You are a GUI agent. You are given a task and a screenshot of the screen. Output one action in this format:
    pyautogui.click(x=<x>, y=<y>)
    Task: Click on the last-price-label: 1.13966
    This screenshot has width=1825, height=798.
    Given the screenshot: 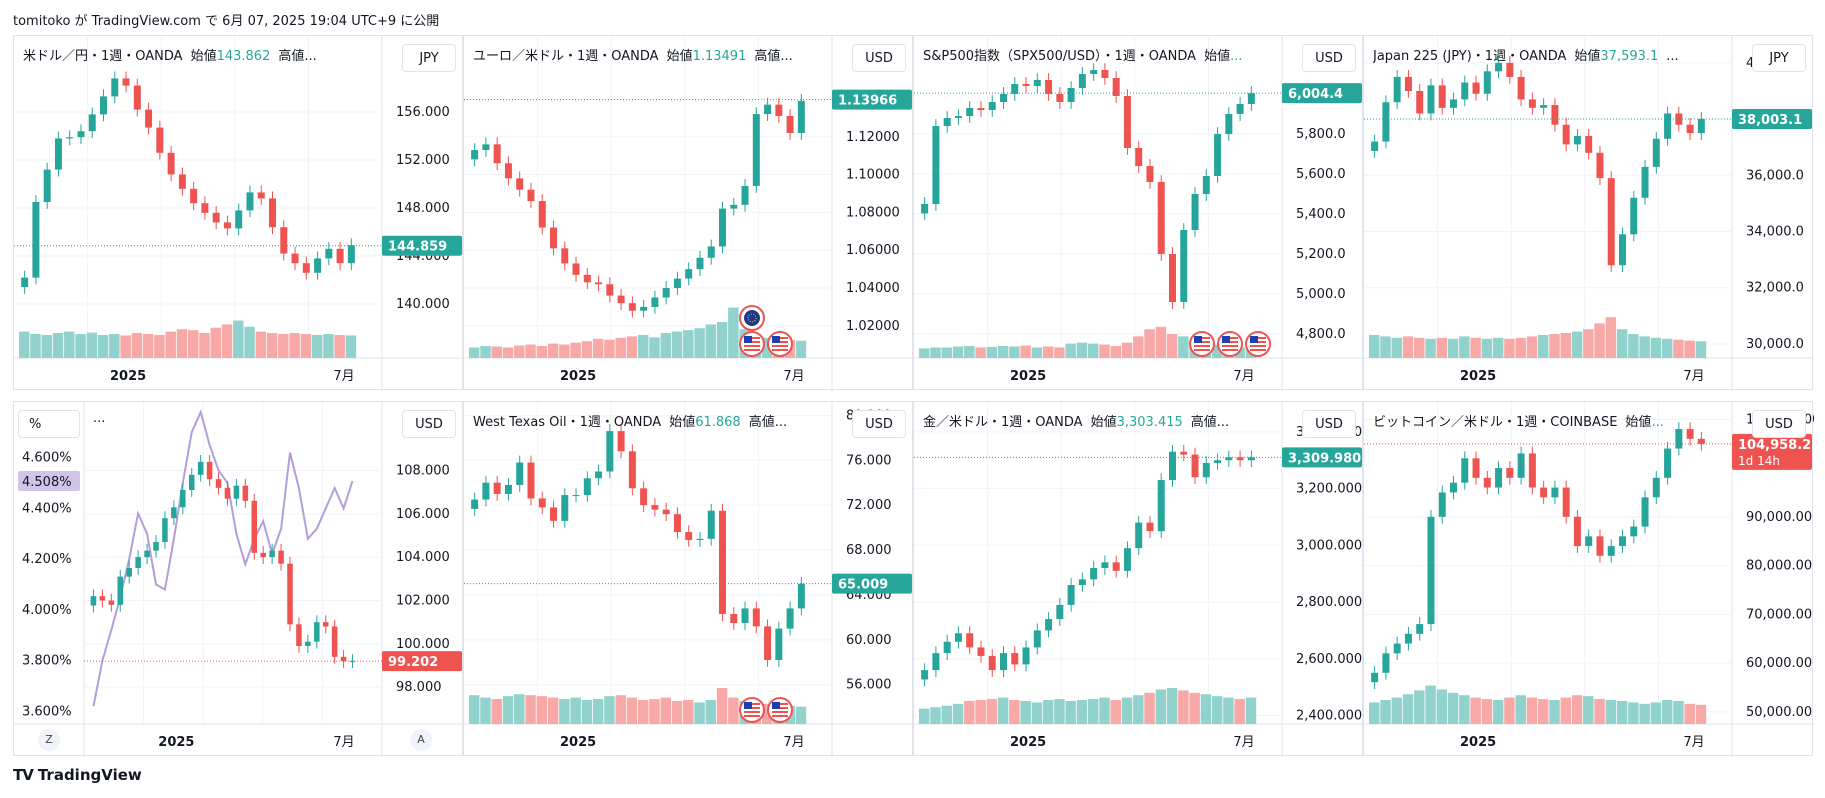 What is the action you would take?
    pyautogui.click(x=872, y=99)
    